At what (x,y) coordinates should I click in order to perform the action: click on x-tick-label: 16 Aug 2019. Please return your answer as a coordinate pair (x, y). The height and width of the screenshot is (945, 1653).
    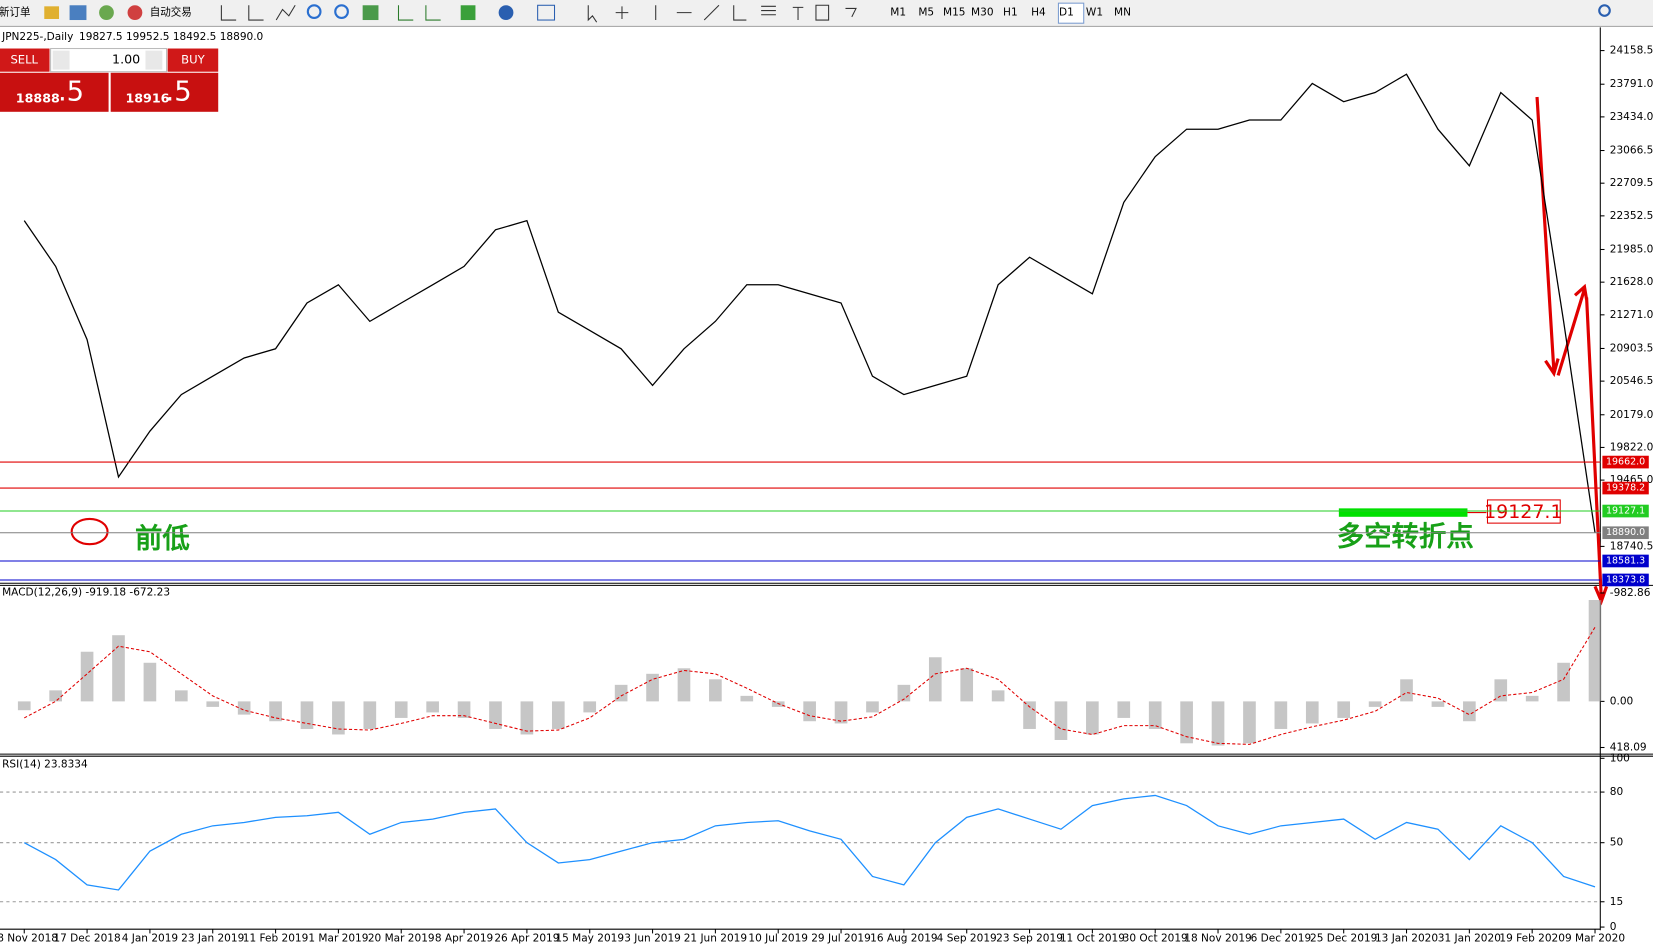
    Looking at the image, I should click on (903, 939).